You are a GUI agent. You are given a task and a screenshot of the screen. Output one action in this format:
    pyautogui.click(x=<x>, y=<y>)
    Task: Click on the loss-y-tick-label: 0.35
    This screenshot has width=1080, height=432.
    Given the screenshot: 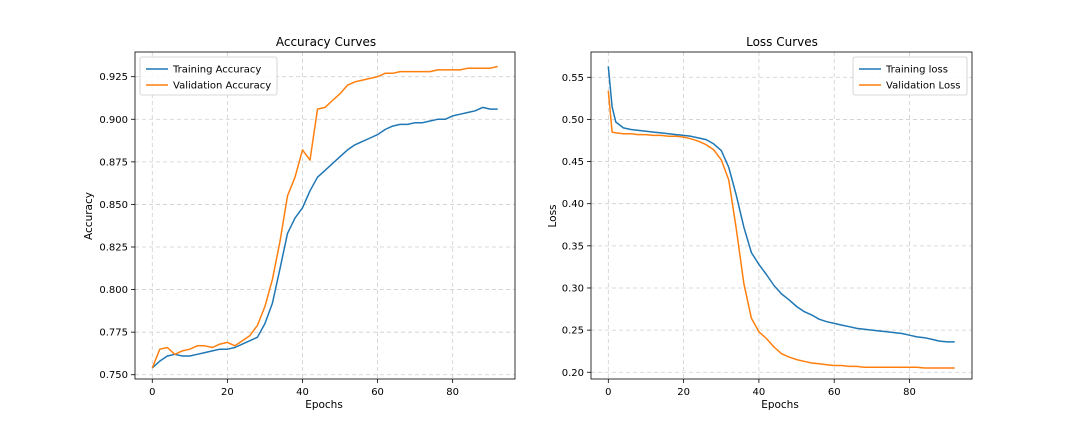 What is the action you would take?
    pyautogui.click(x=573, y=246)
    